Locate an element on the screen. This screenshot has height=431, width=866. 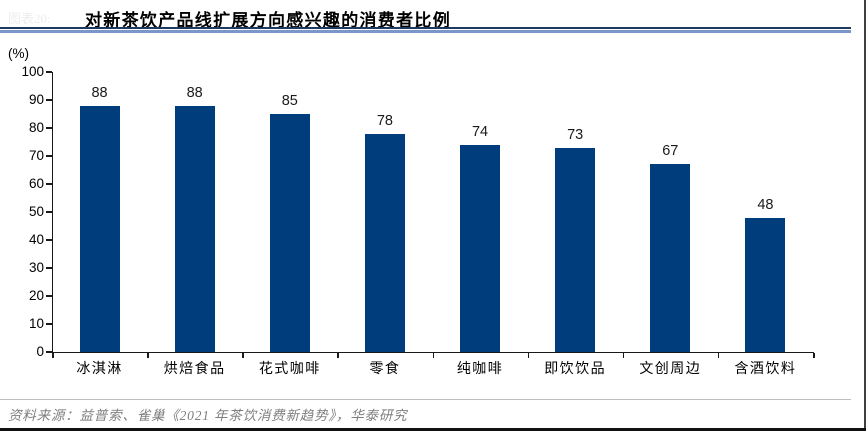
chart-title: 对新茶饮产品线扩展方向感兴趣的消费者比例 is located at coordinates (268, 20).